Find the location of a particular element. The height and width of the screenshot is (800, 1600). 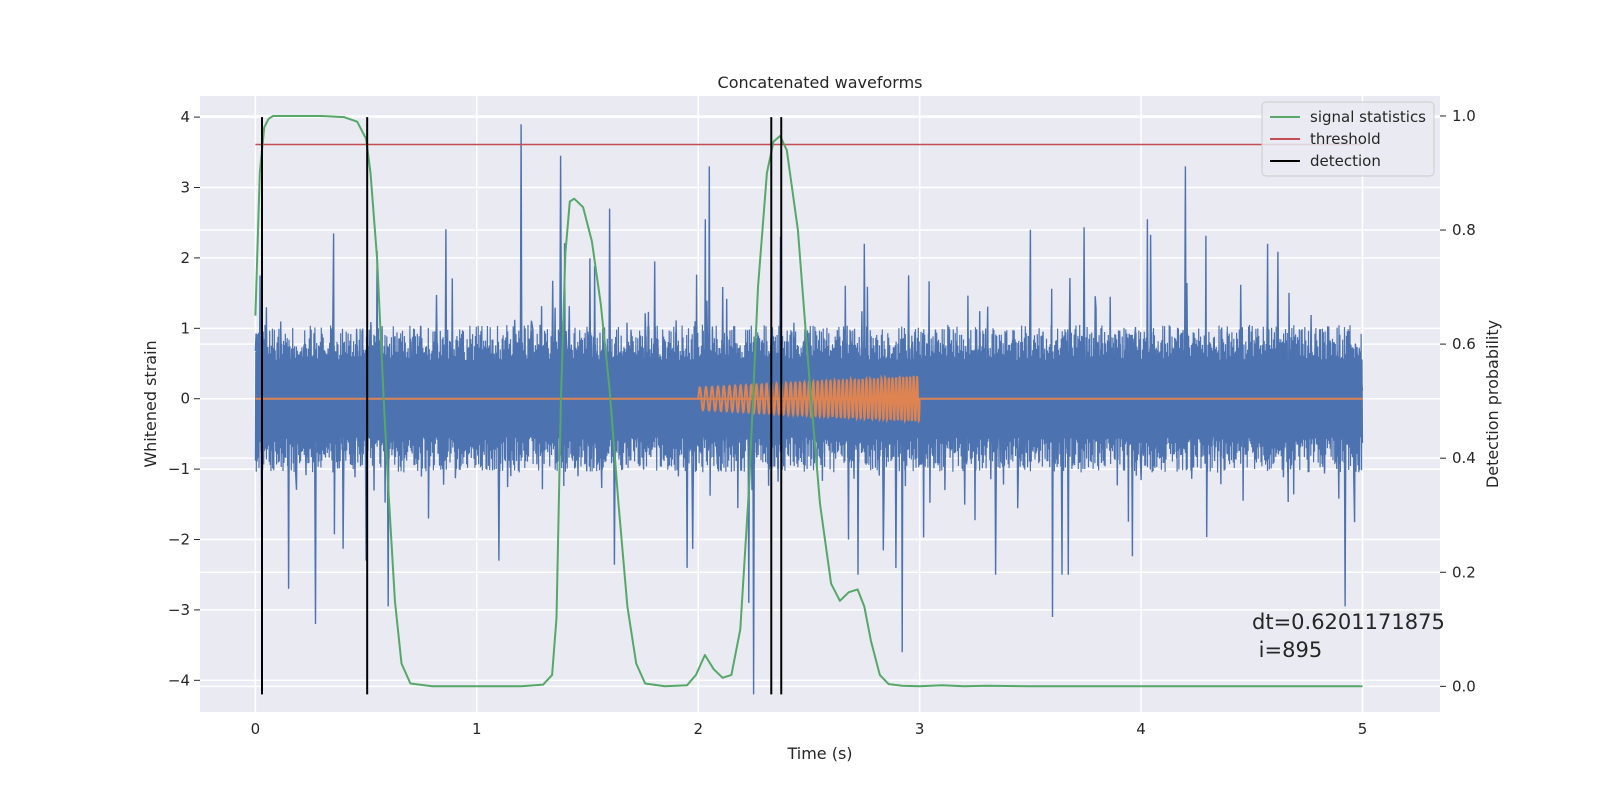

x-tick-label: 3 is located at coordinates (920, 729).